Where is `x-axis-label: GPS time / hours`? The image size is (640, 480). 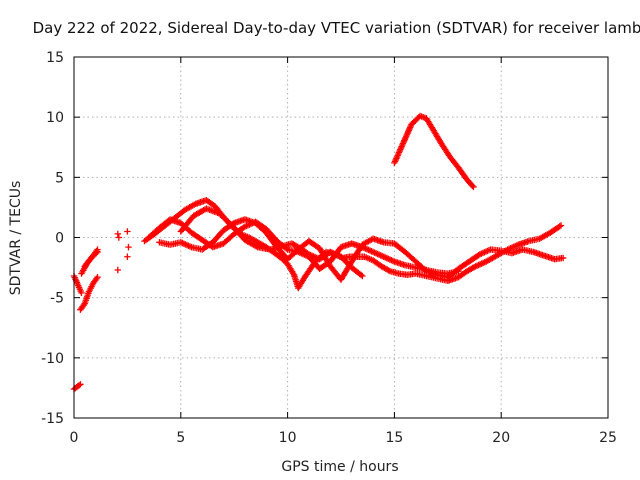 x-axis-label: GPS time / hours is located at coordinates (339, 467).